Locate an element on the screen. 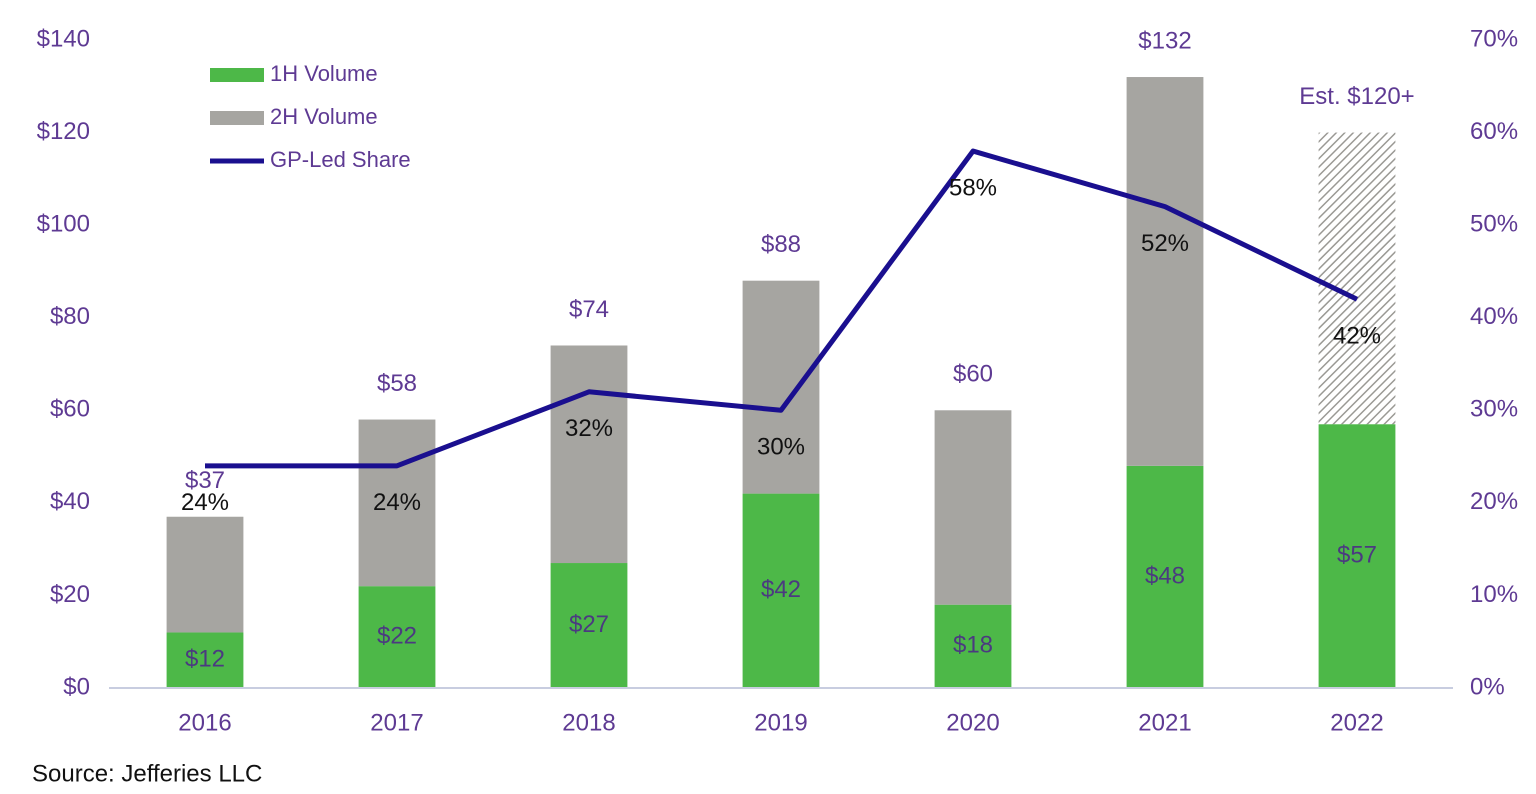 Image resolution: width=1536 pixels, height=794 pixels. bar-value-label: $42 is located at coordinates (781, 589).